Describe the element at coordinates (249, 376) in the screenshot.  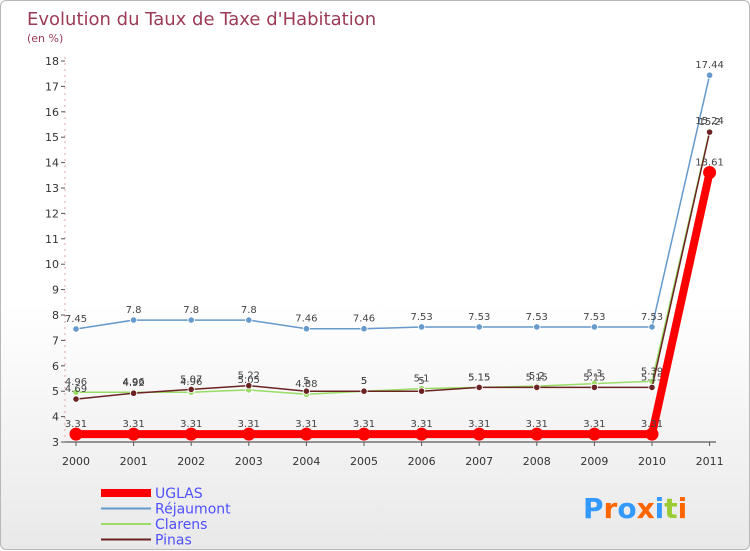
I see `data-label: 5.22` at that location.